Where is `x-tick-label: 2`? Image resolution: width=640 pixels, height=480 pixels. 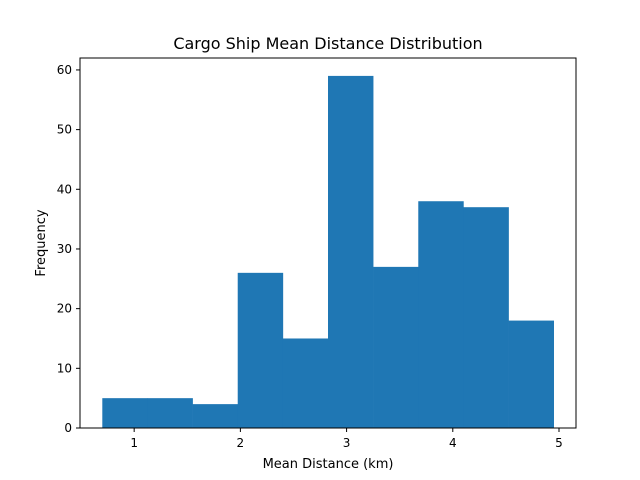 x-tick-label: 2 is located at coordinates (241, 443).